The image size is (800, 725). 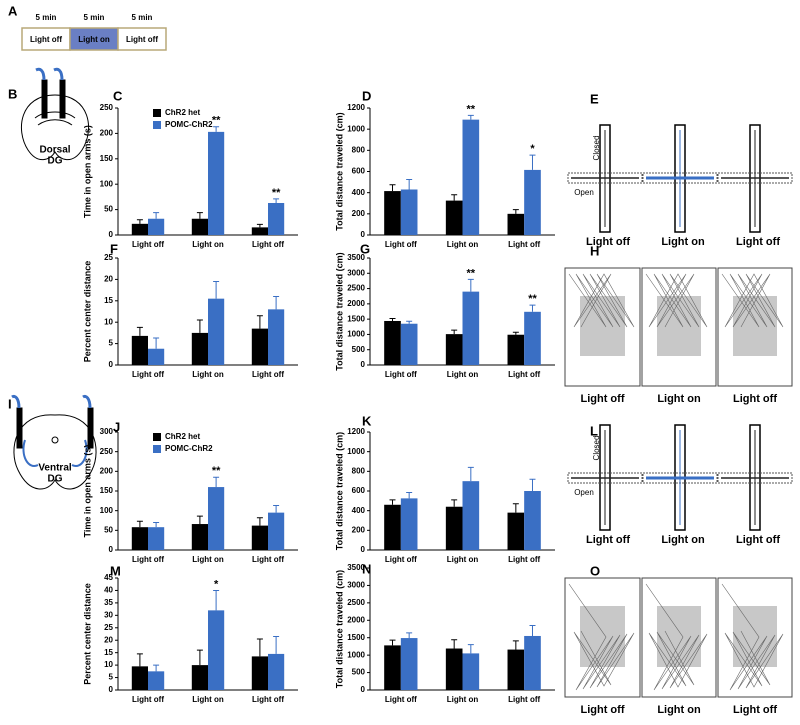 I want to click on panel-letter: N, so click(x=366, y=568).